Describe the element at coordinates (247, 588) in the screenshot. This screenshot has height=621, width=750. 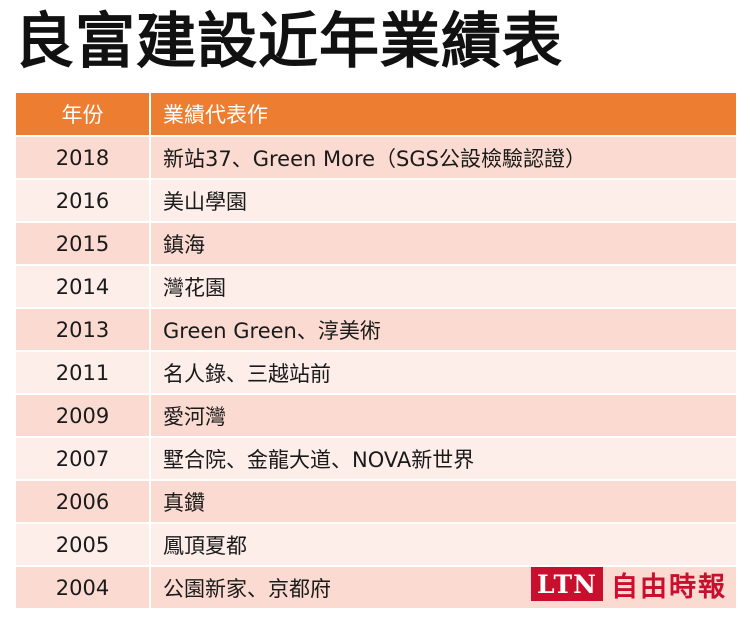
I see `works-cell: 公園新家、京都府` at that location.